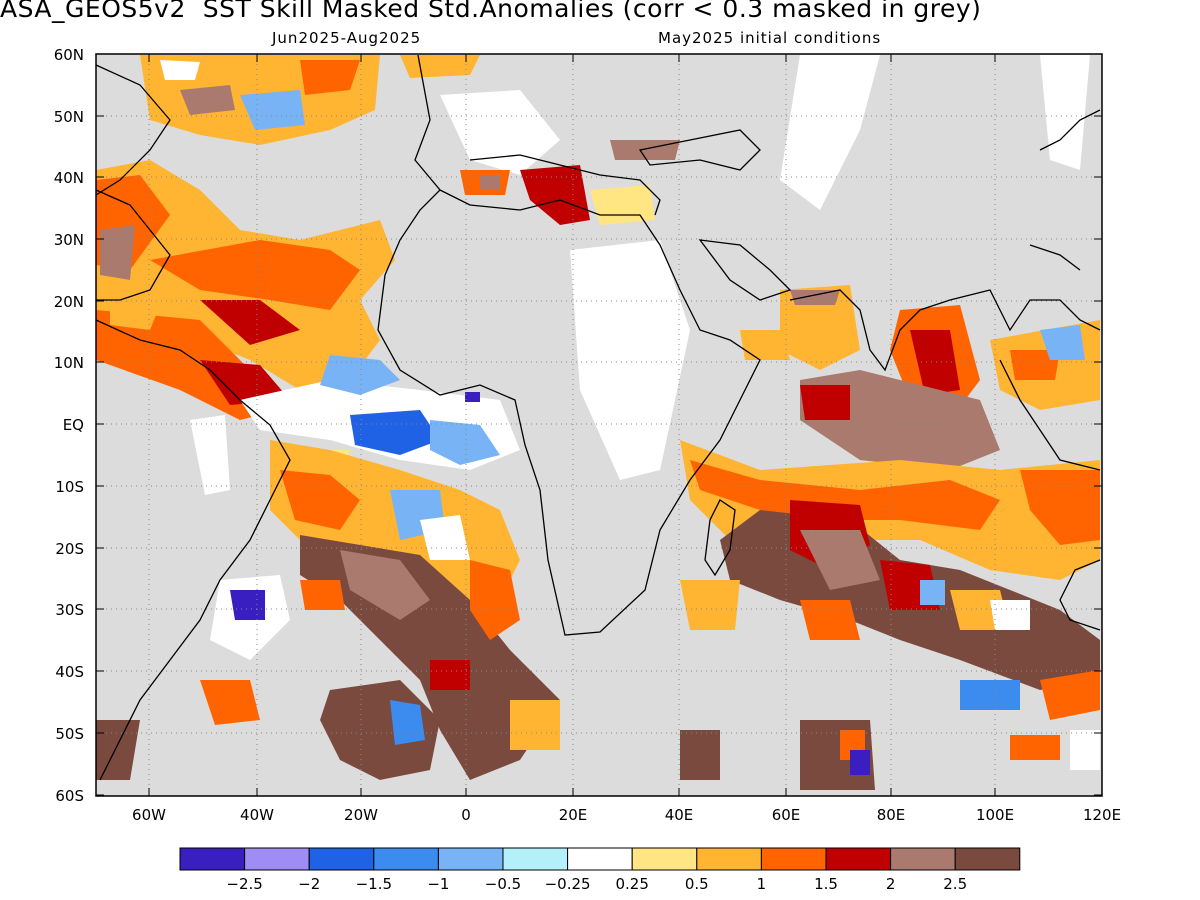 The image size is (1200, 900). What do you see at coordinates (995, 815) in the screenshot?
I see `lon-tick-label: 100E` at bounding box center [995, 815].